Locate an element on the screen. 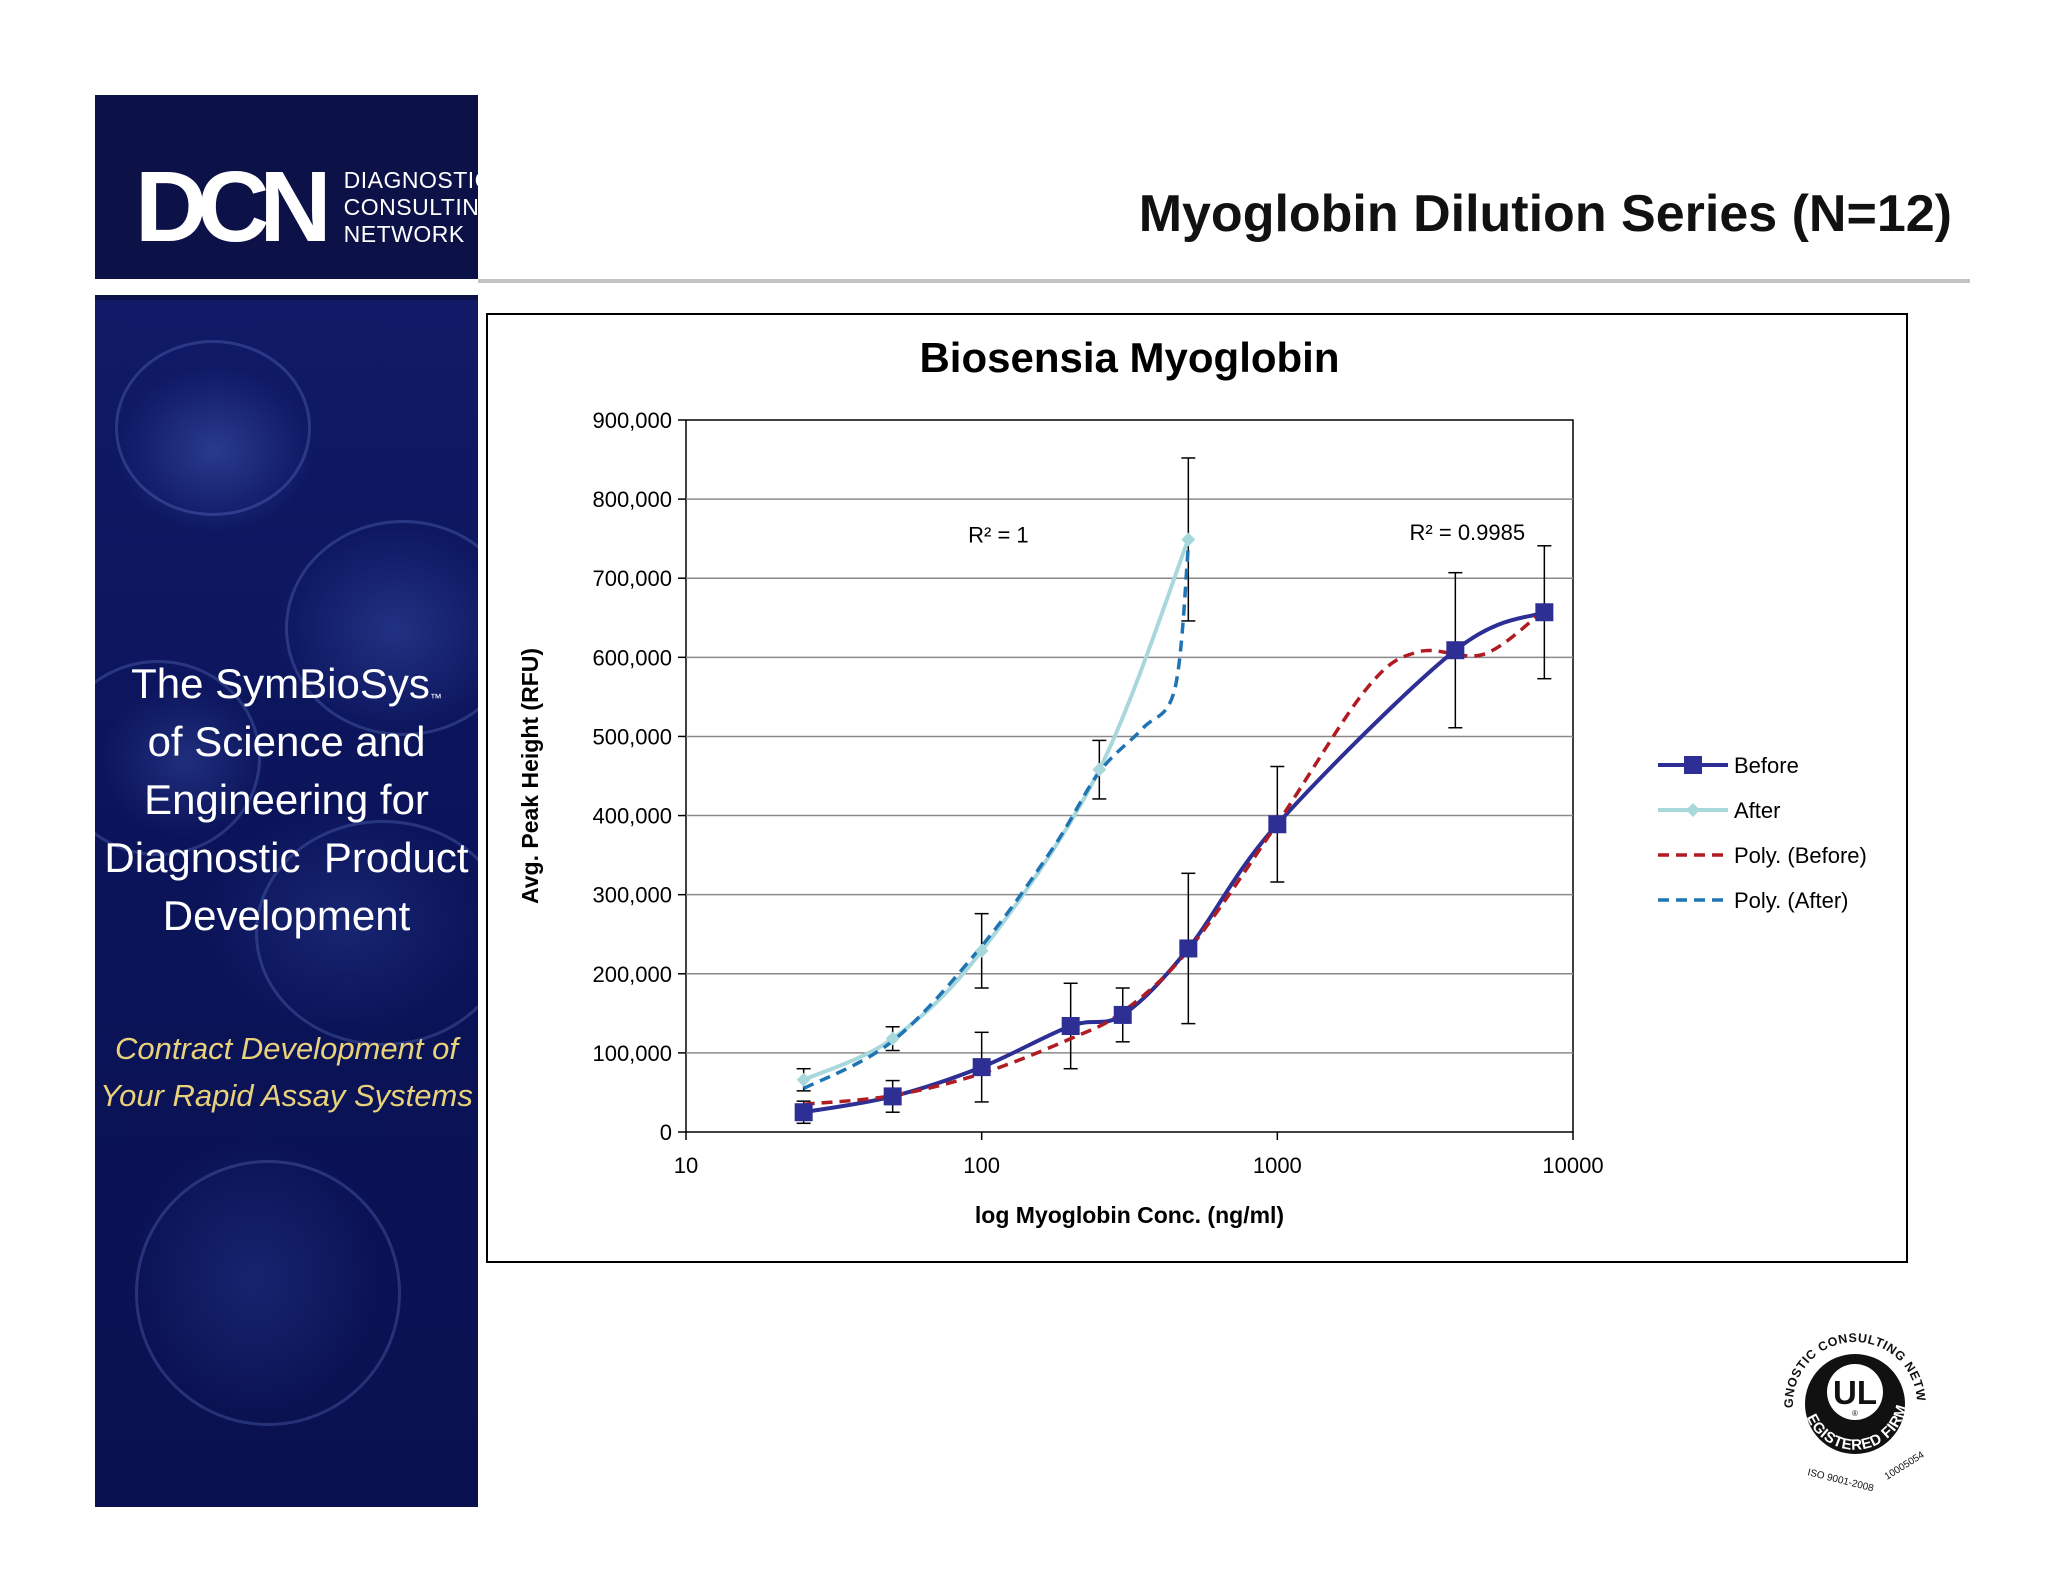  logo-mark: DCN is located at coordinates (233, 207).